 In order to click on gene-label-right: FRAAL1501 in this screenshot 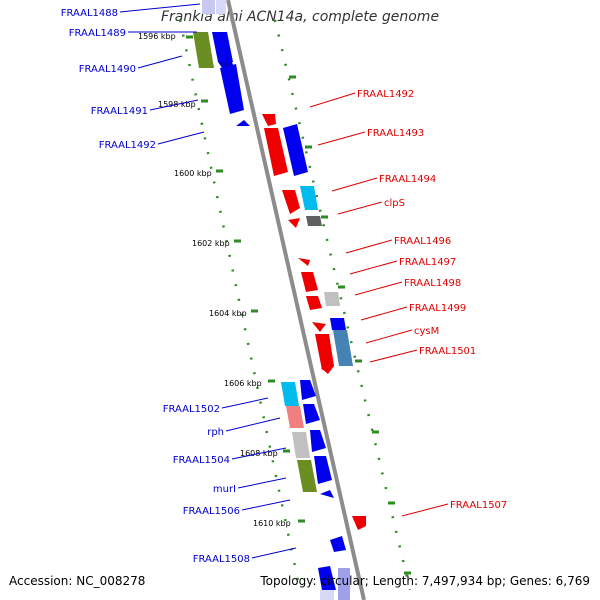, I will do `click(447, 351)`.